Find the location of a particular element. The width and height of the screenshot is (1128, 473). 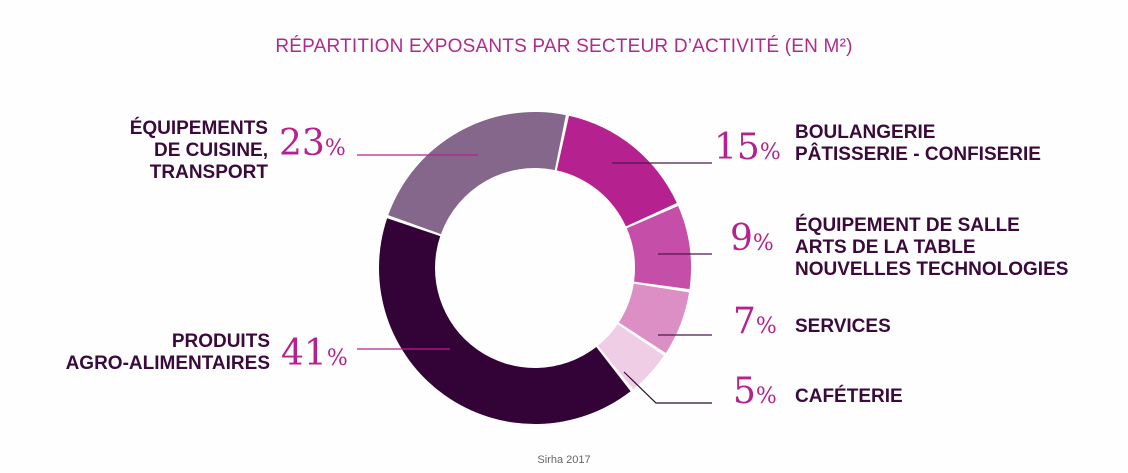

label-line: DE CUISINE, is located at coordinates (210, 150).